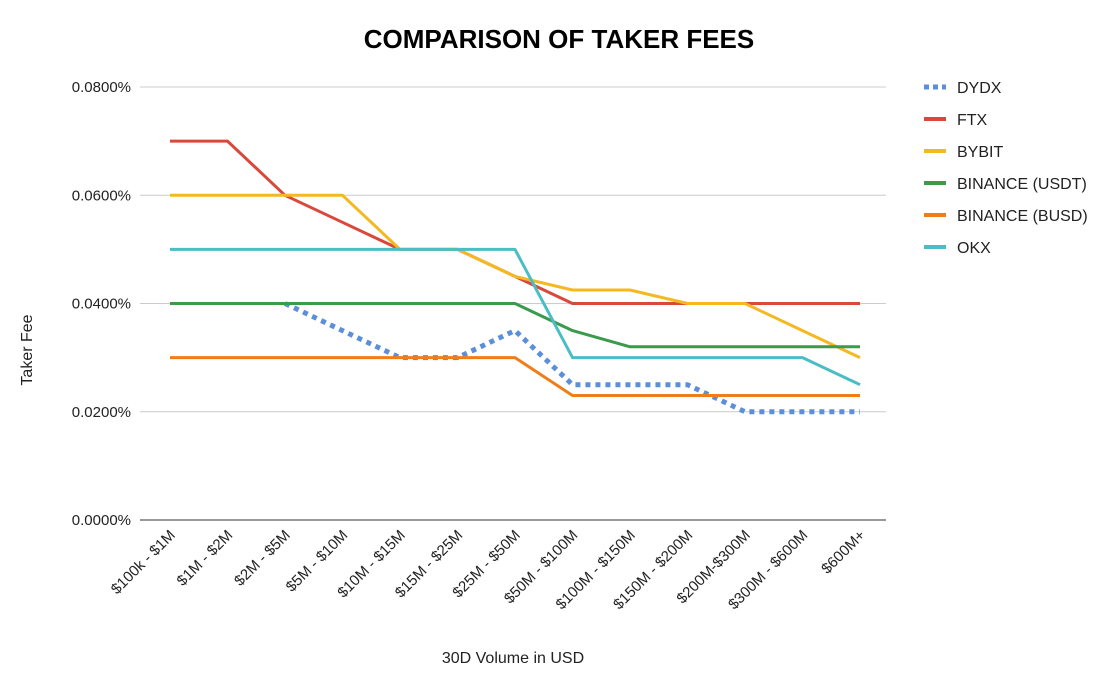  I want to click on y-tick-label: 0.0600%, so click(101, 195).